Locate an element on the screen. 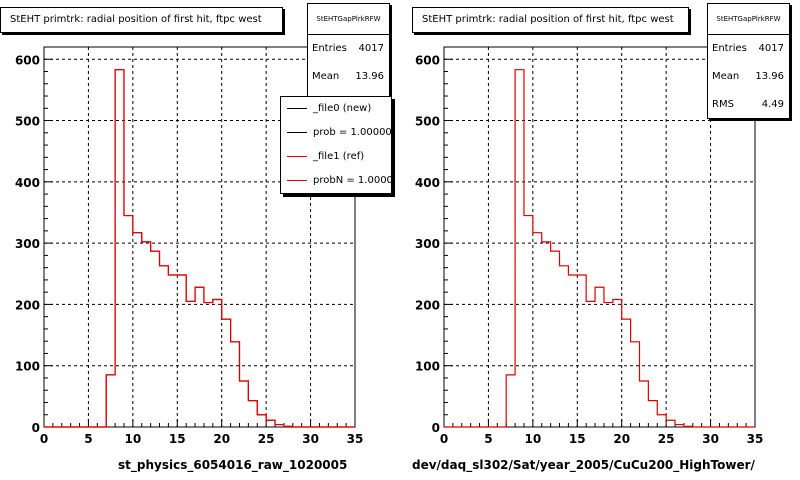  left-xtick-label-35: 35 is located at coordinates (355, 439).